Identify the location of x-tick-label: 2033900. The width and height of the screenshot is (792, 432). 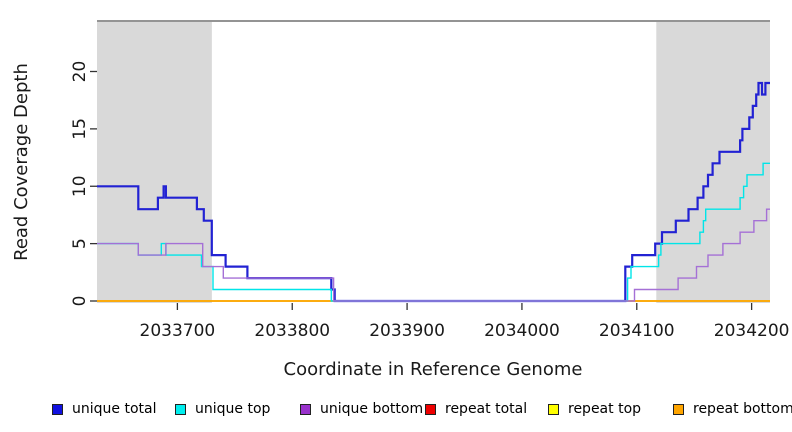
(407, 331).